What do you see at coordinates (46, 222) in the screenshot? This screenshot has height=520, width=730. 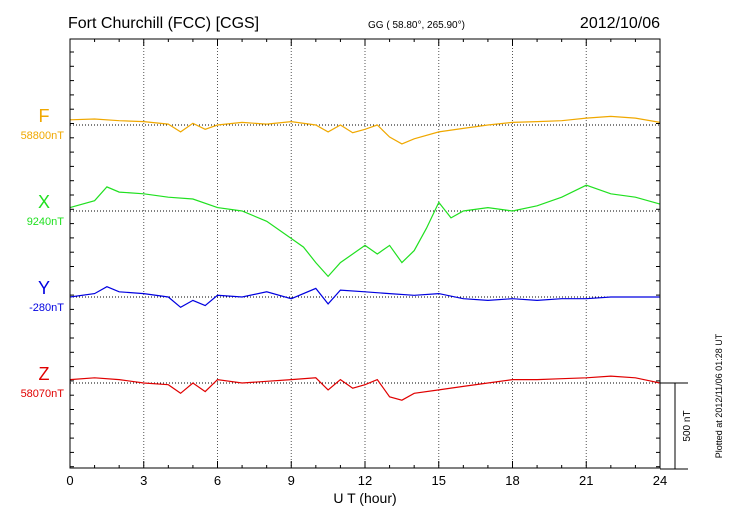 I see `series-baseline-x: 9240nT` at bounding box center [46, 222].